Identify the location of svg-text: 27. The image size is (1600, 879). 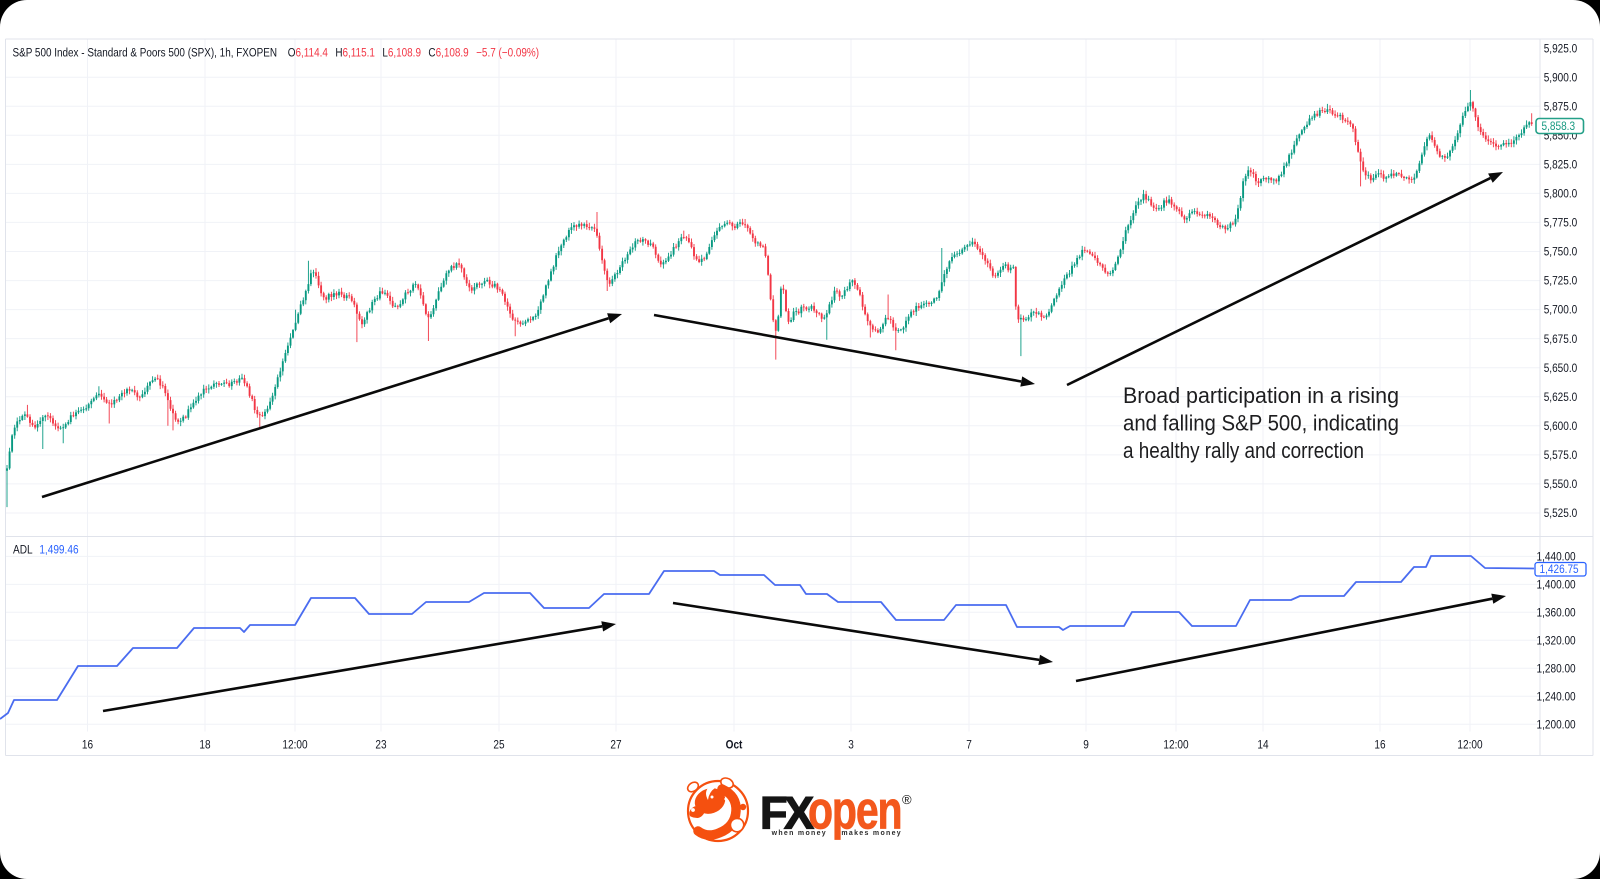
(615, 745).